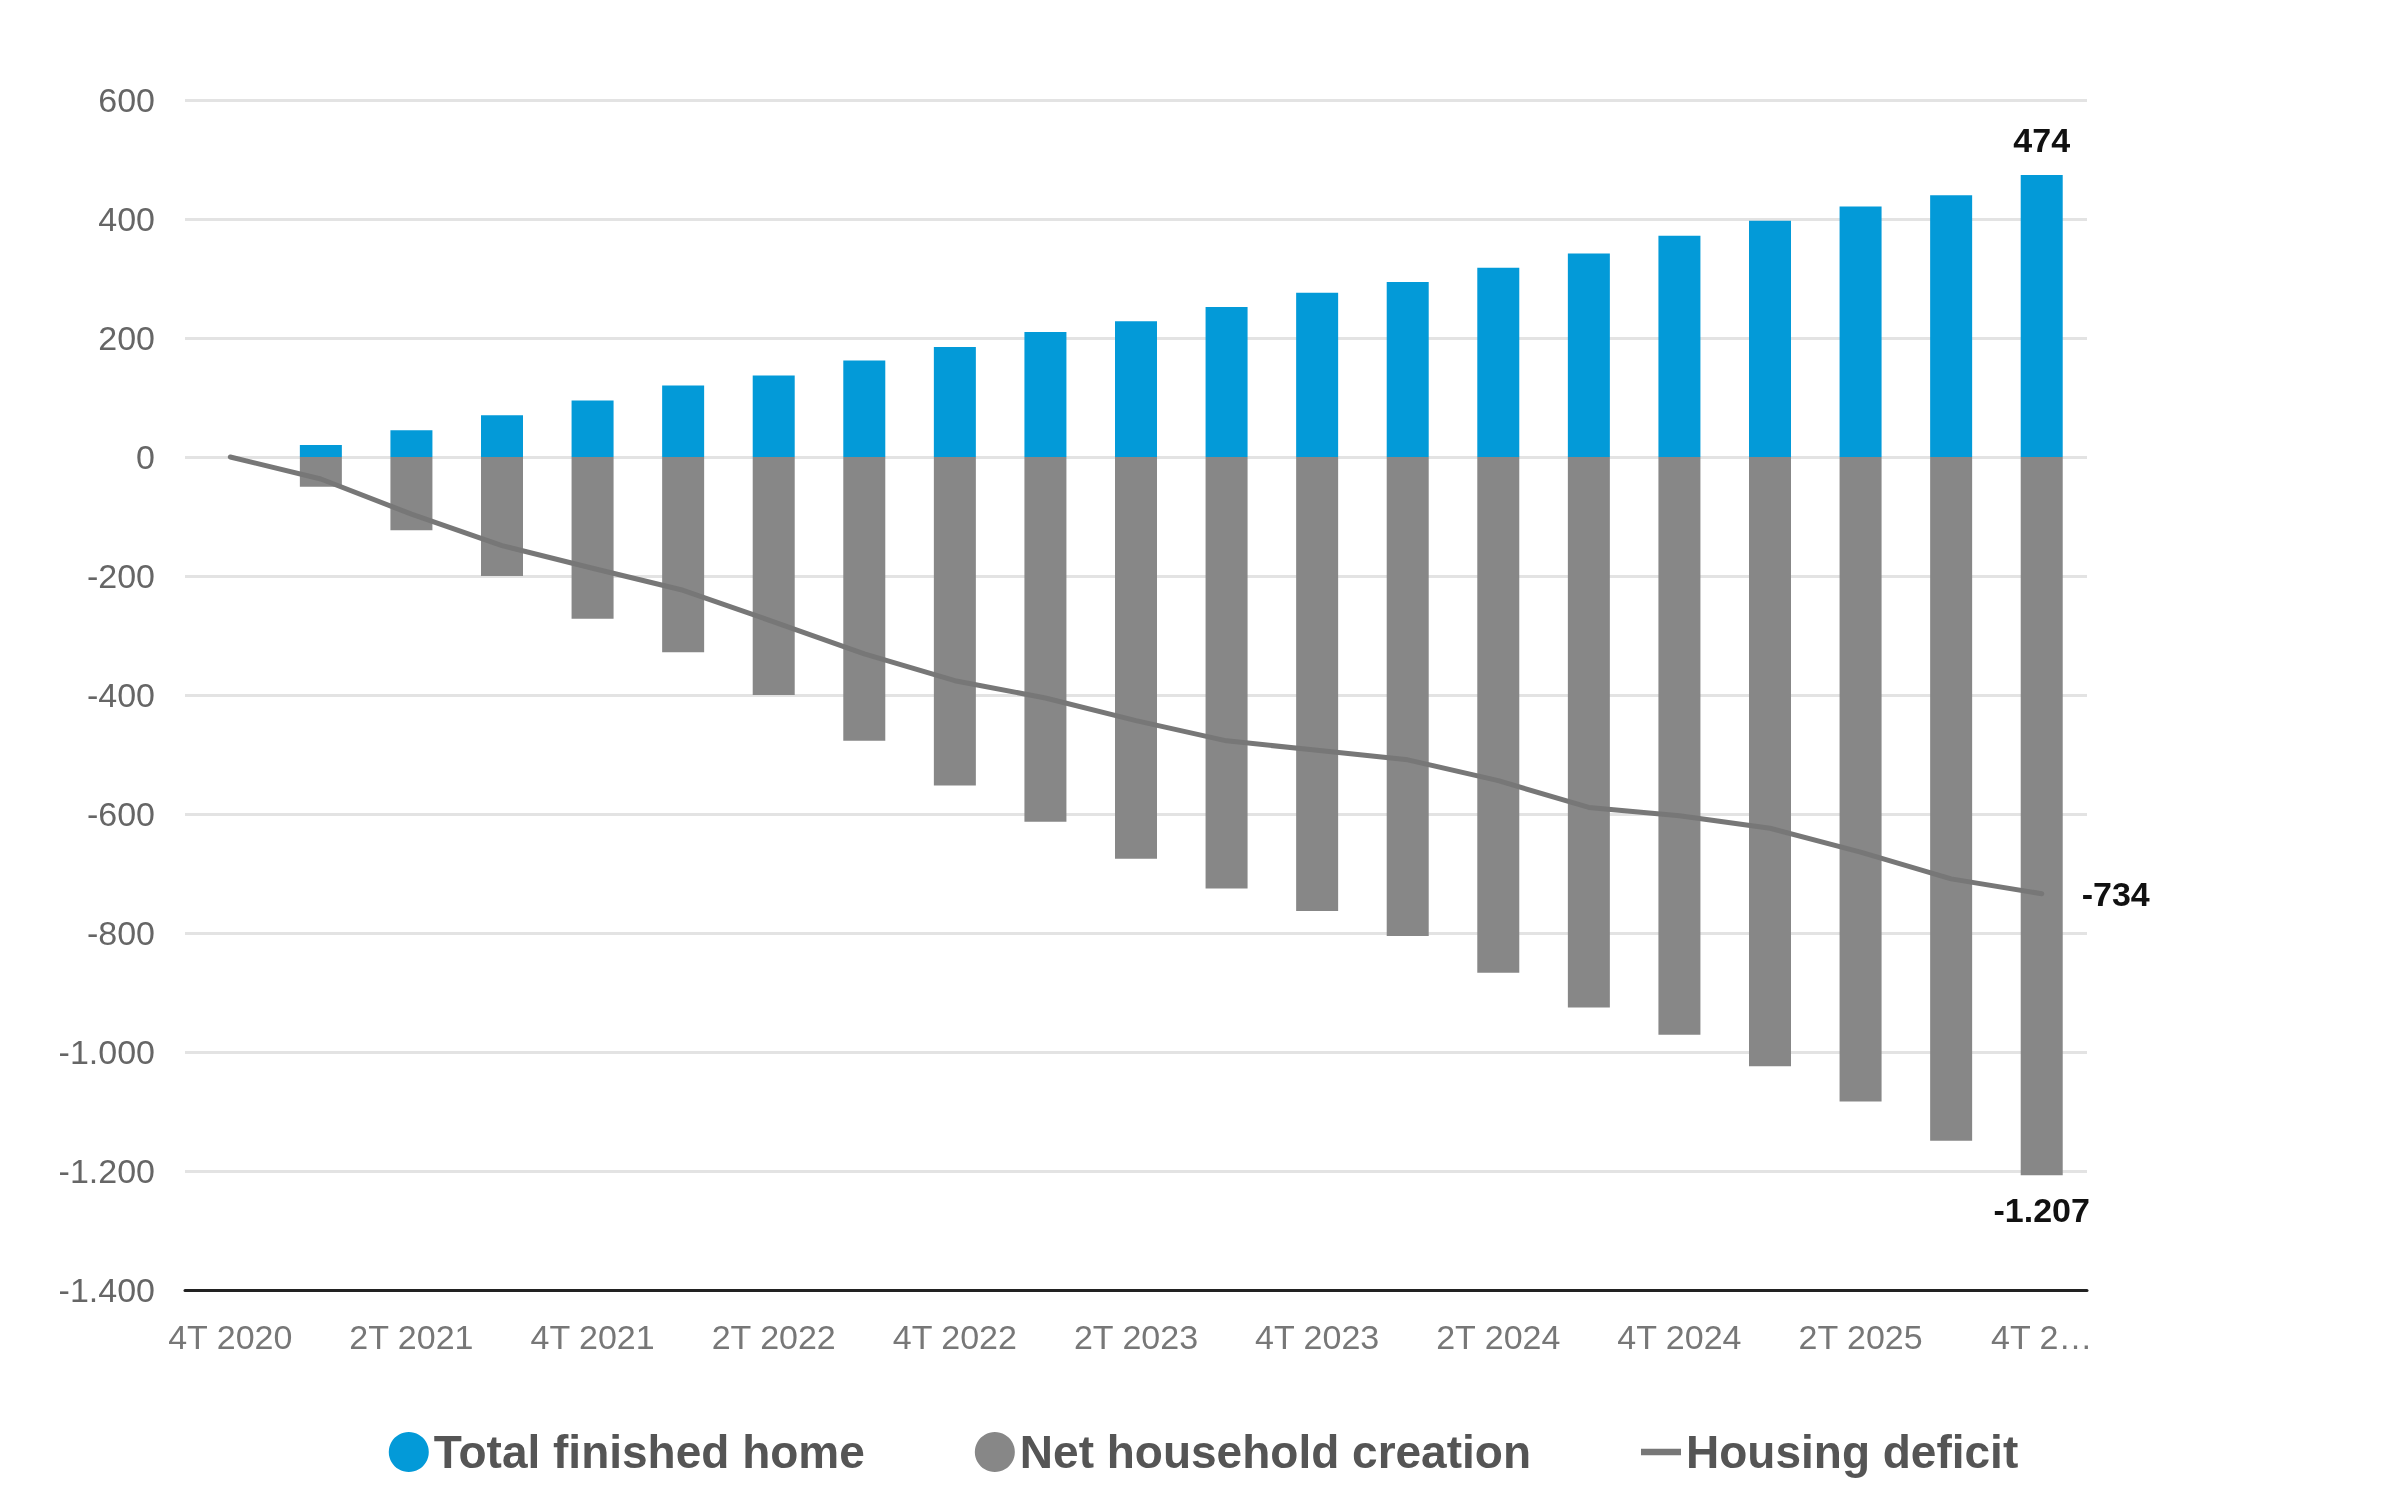 The height and width of the screenshot is (1500, 2407). I want to click on y-tick-label: -1.400, so click(106, 1290).